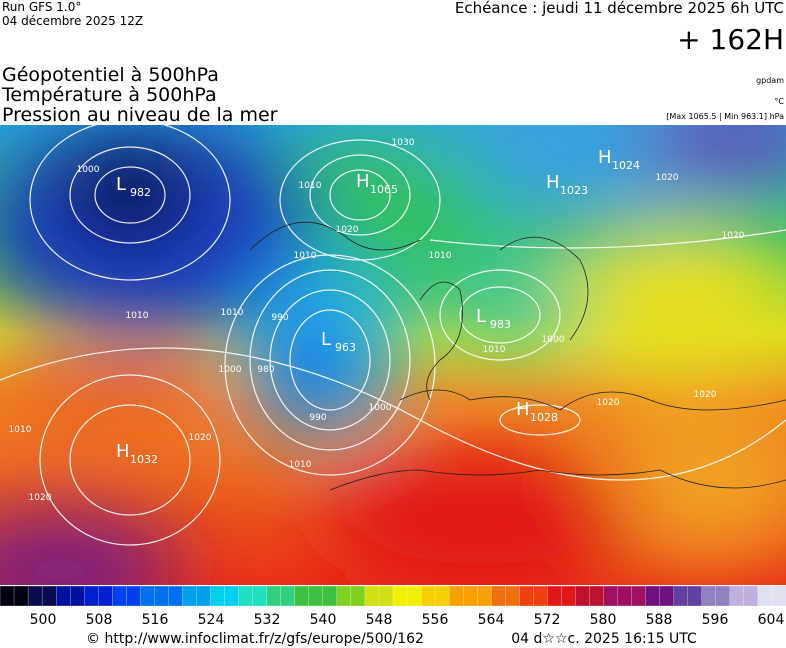 The height and width of the screenshot is (648, 786). Describe the element at coordinates (110, 75) in the screenshot. I see `title-geopotential: Géopotentiel à 500hPa` at that location.